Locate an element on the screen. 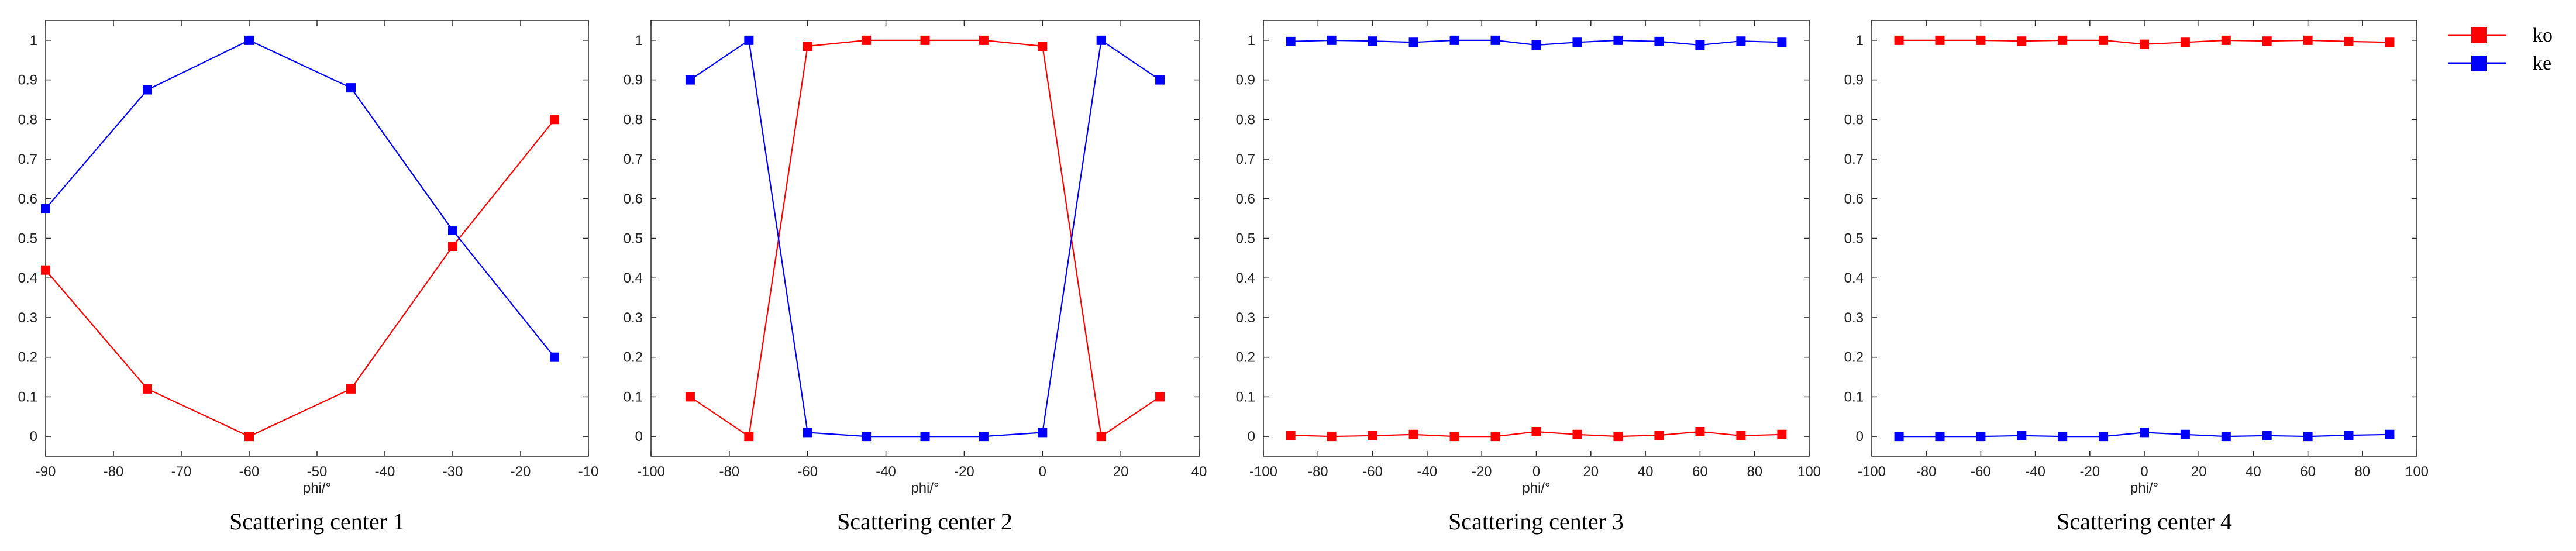  x-tick-label: 80 is located at coordinates (1754, 472).